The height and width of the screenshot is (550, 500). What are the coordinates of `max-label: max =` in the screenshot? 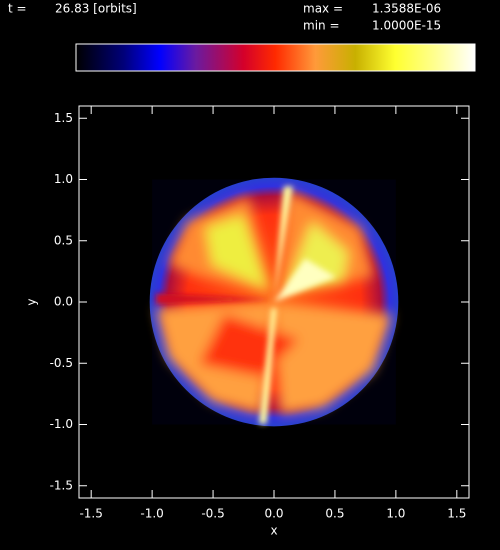 It's located at (323, 9).